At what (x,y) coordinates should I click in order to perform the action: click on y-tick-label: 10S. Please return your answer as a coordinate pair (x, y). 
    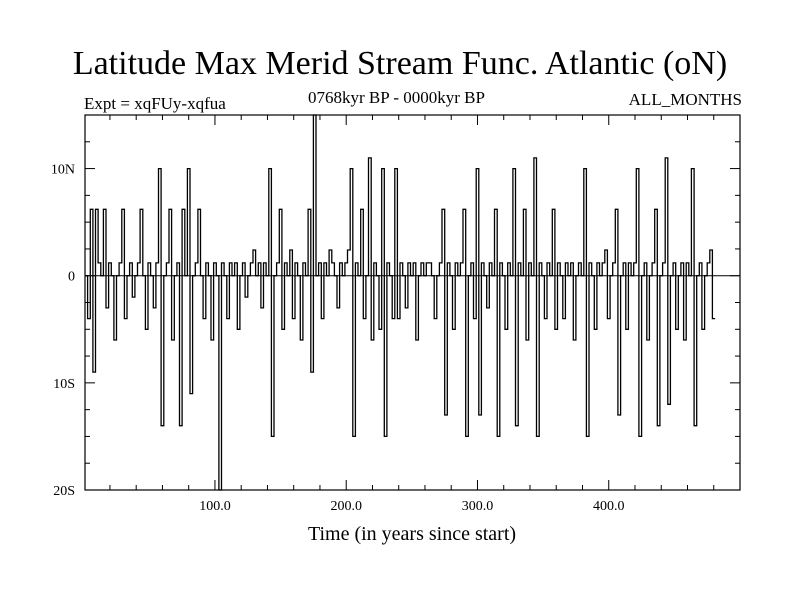
    Looking at the image, I should click on (64, 384).